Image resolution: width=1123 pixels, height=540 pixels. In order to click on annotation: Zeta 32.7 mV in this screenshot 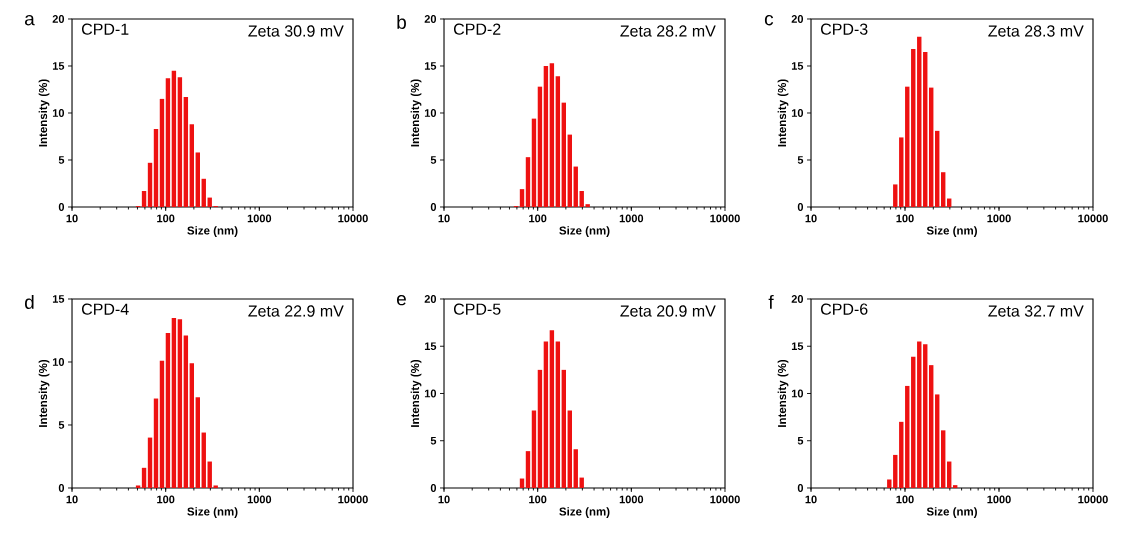, I will do `click(1036, 311)`.